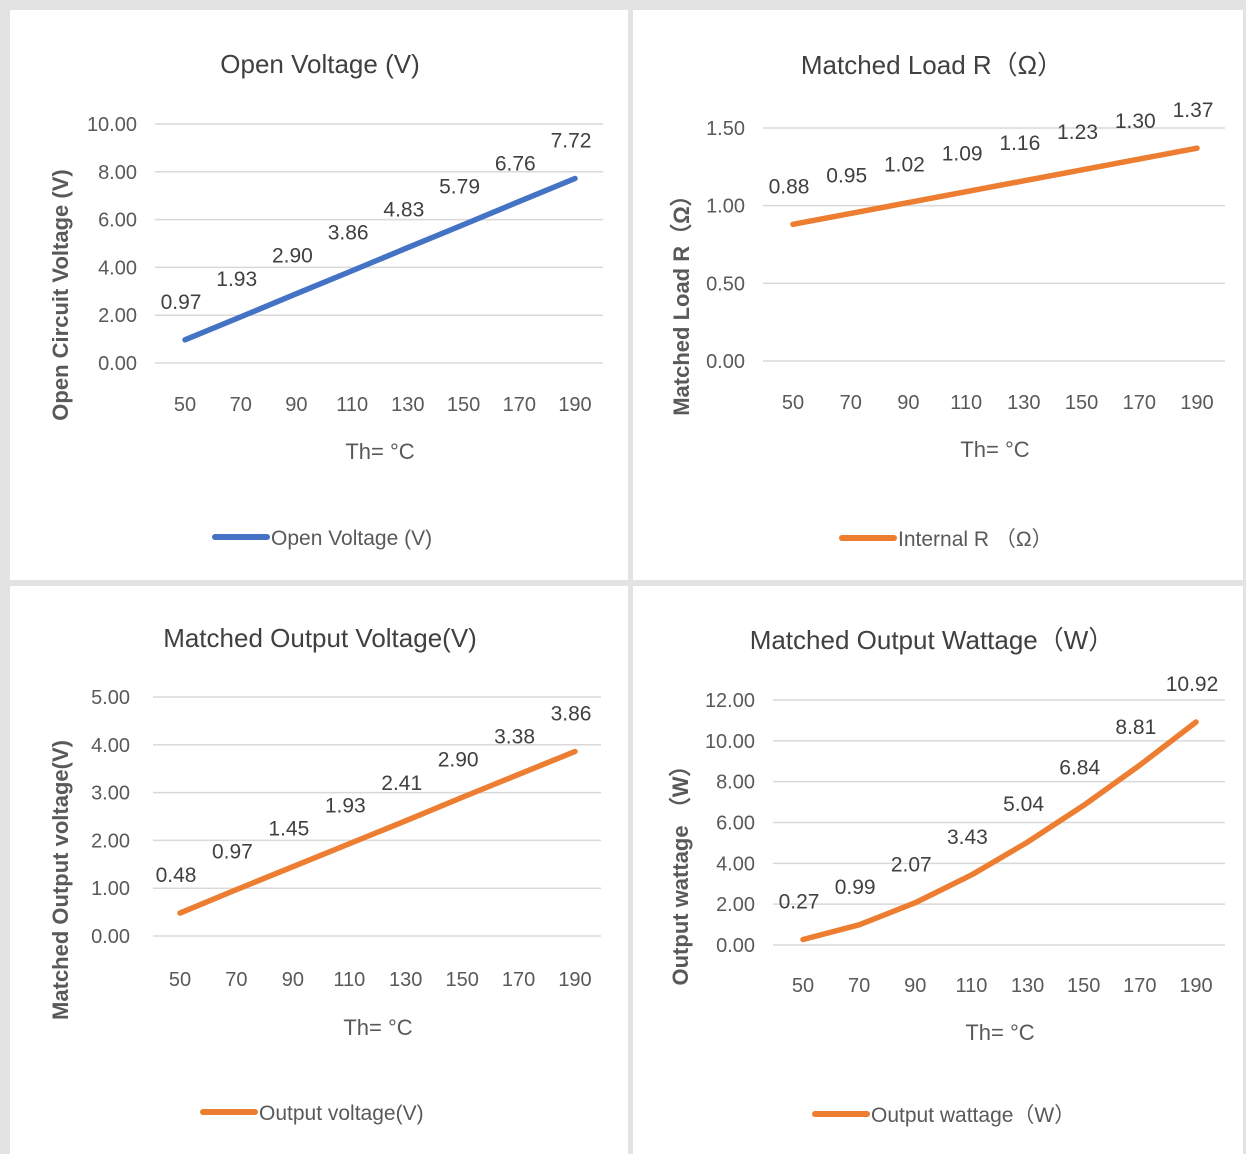 The width and height of the screenshot is (1246, 1154). Describe the element at coordinates (380, 259) in the screenshot. I see `chart-1-series-line` at that location.